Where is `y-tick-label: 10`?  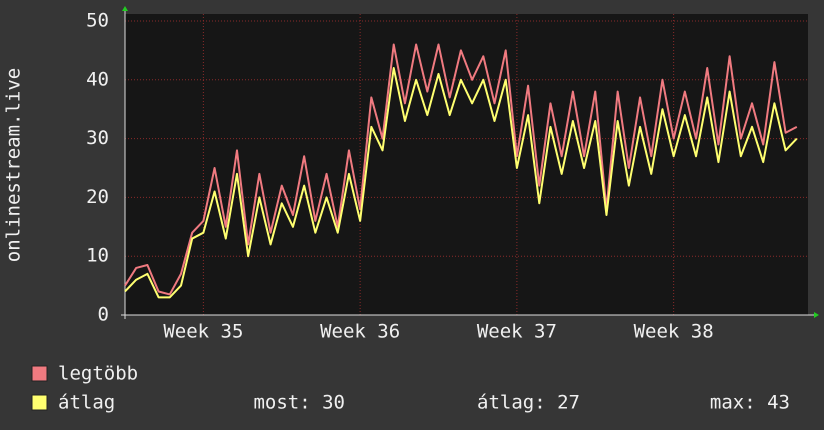 y-tick-label: 10 is located at coordinates (97, 256).